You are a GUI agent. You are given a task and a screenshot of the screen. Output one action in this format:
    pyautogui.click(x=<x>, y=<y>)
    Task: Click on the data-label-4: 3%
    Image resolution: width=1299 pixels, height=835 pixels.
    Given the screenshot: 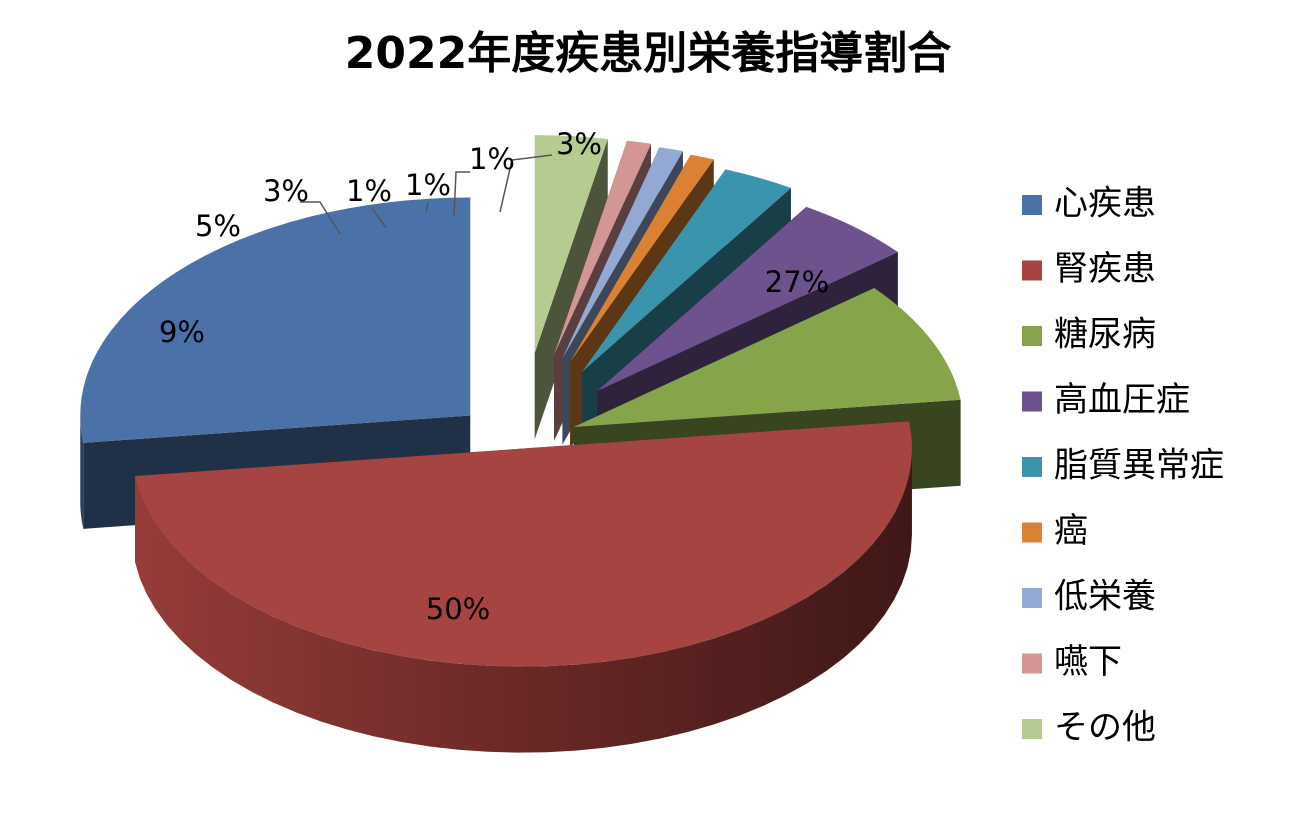 What is the action you would take?
    pyautogui.click(x=286, y=191)
    